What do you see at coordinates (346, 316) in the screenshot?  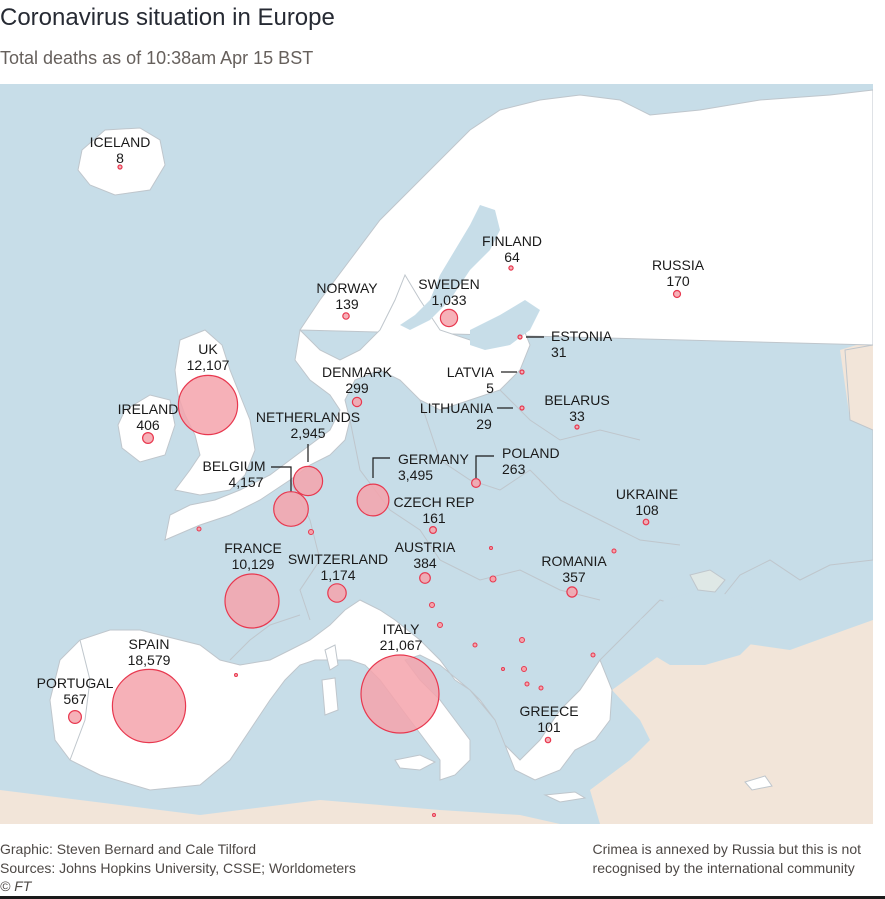 I see `bubble-norway` at bounding box center [346, 316].